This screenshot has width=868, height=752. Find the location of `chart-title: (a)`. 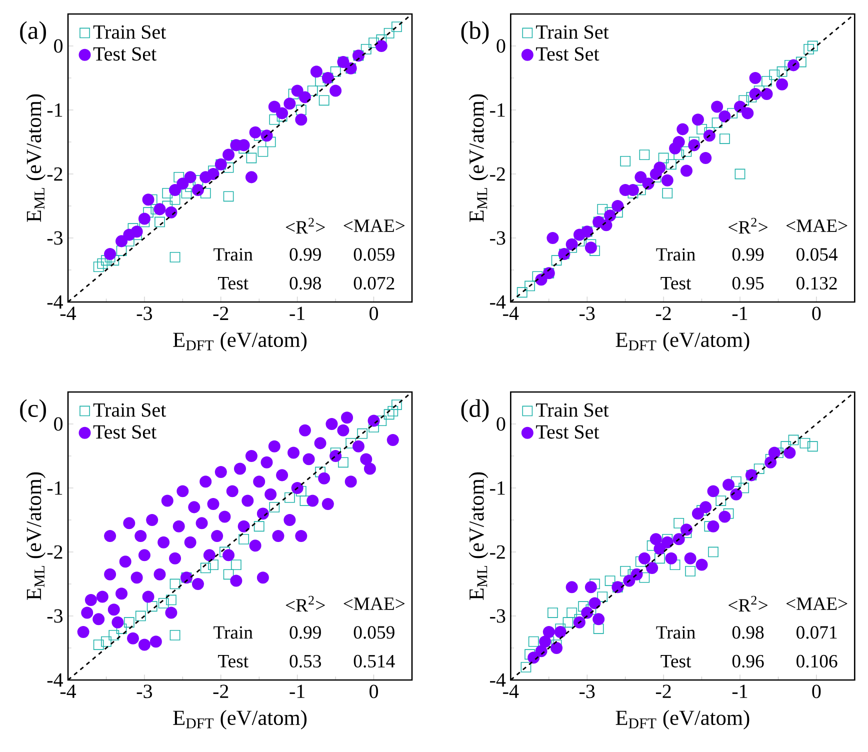

chart-title: (a) is located at coordinates (33, 32).